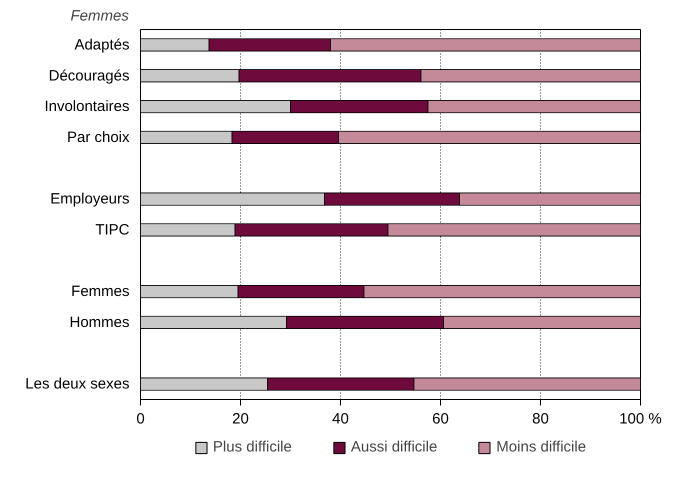 This screenshot has width=685, height=496. I want to click on x-tick-label: 40, so click(340, 419).